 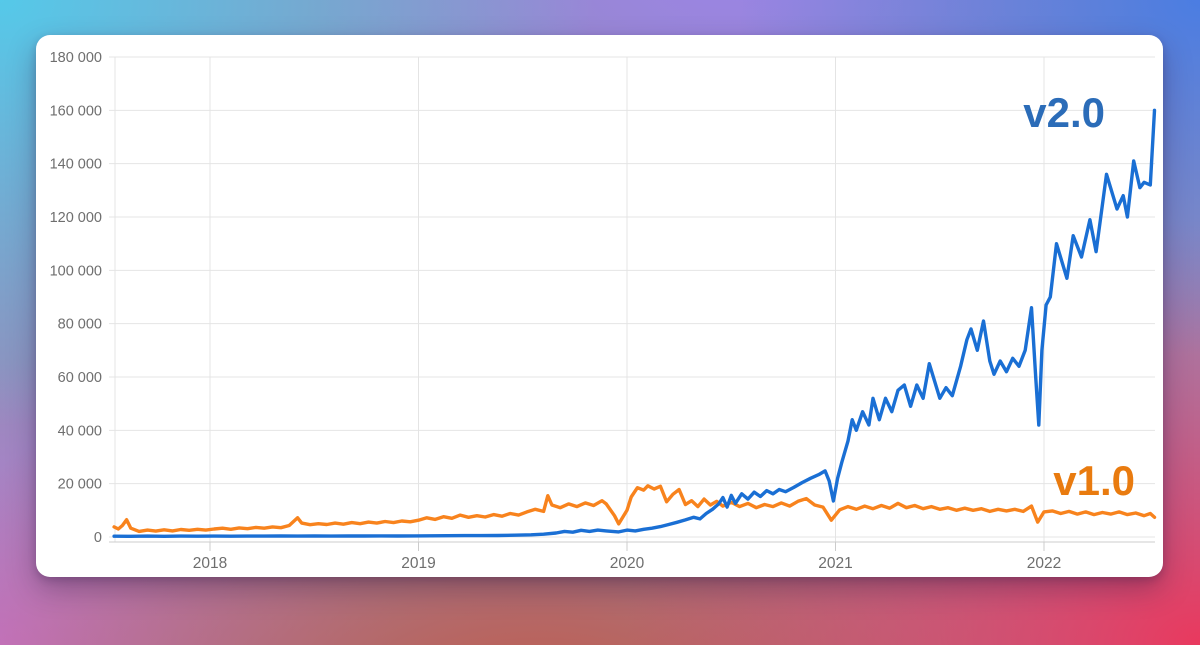 What do you see at coordinates (1094, 480) in the screenshot?
I see `series-label-v1.0: v1.0` at bounding box center [1094, 480].